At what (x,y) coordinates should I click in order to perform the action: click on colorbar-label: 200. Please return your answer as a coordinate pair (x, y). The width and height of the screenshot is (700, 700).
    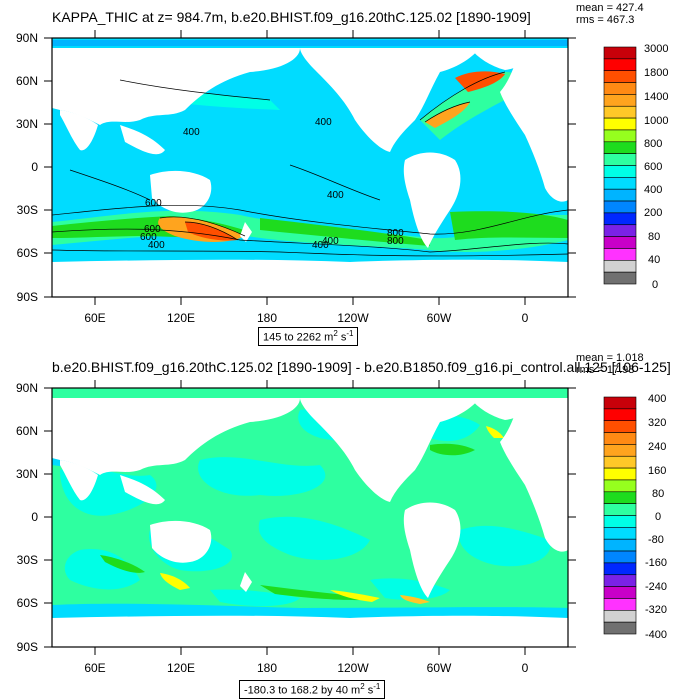
    Looking at the image, I should click on (653, 213).